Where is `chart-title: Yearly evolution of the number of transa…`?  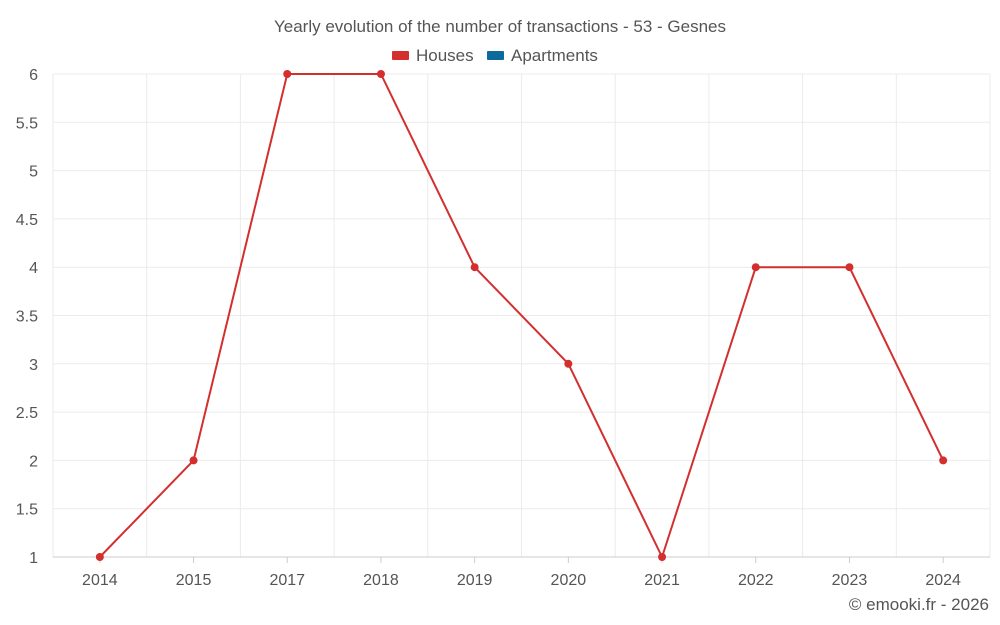
chart-title: Yearly evolution of the number of transa… is located at coordinates (500, 26).